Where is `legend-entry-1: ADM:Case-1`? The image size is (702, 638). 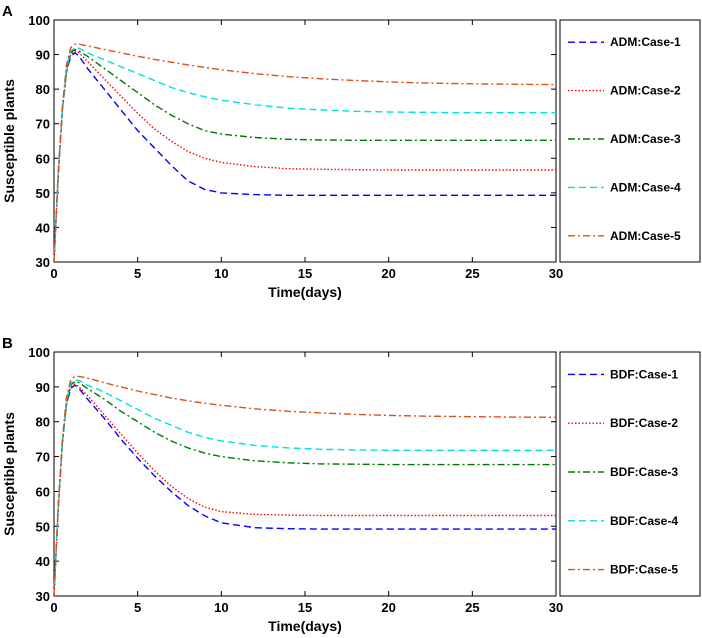
legend-entry-1: ADM:Case-1 is located at coordinates (645, 42).